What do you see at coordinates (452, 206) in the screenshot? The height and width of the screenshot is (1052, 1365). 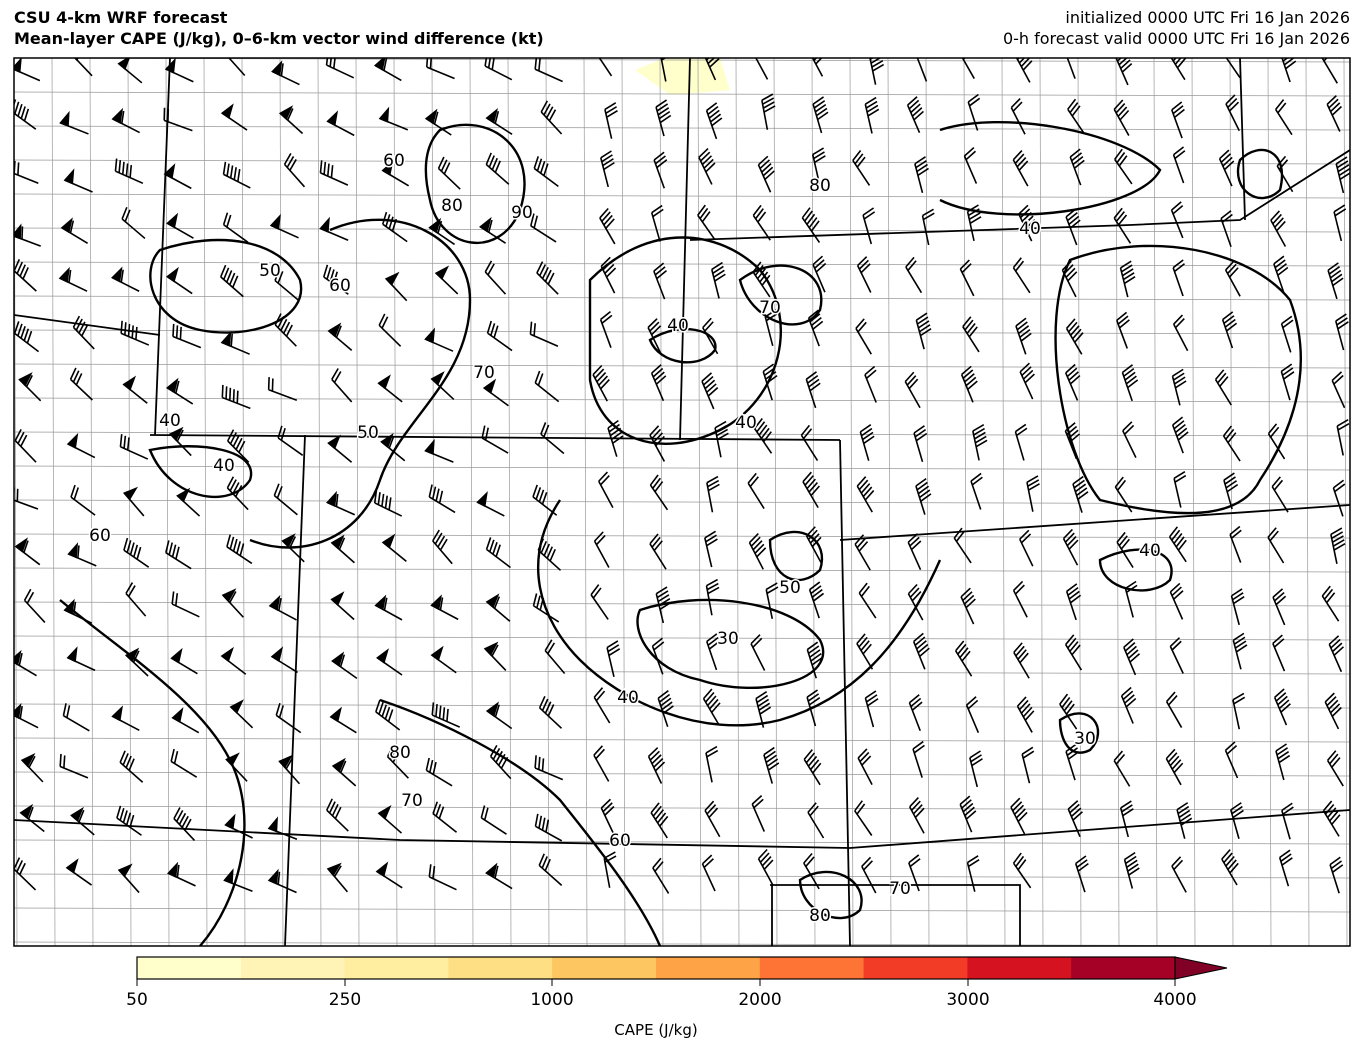 I see `contour-label: 80` at bounding box center [452, 206].